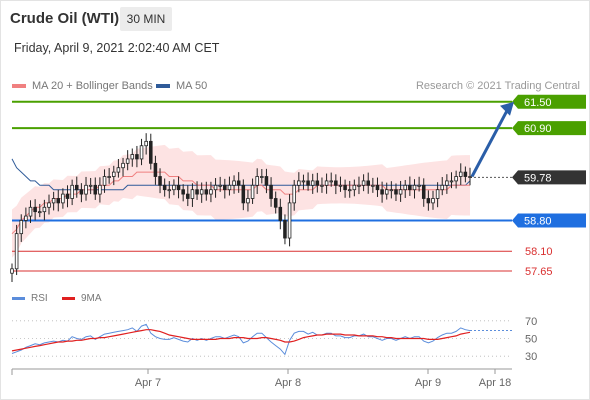  I want to click on support-2-label: 58.10, so click(539, 252).